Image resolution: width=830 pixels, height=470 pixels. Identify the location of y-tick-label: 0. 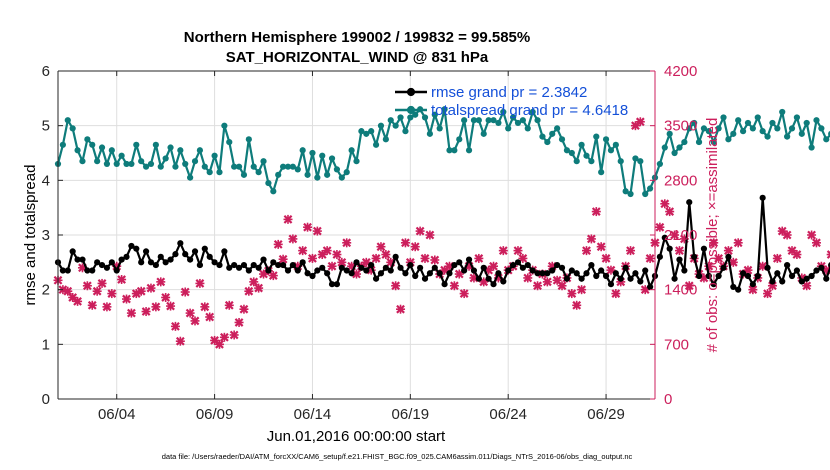
(46, 399).